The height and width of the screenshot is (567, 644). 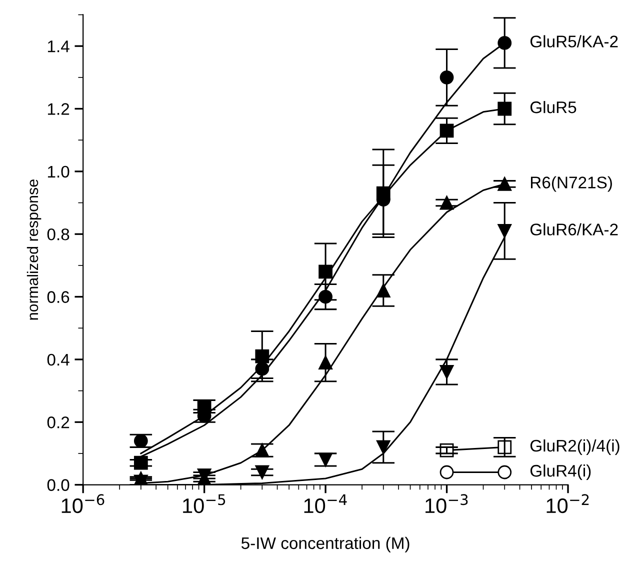 What do you see at coordinates (59, 46) in the screenshot?
I see `y-tick-label: 1.4` at bounding box center [59, 46].